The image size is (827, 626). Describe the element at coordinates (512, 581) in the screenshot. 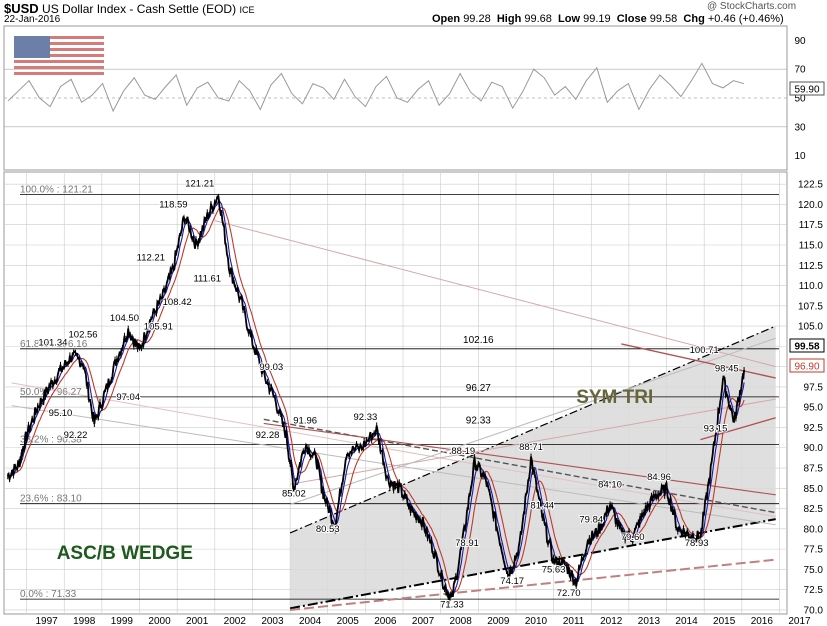

I see `price-point-label: 74.17` at that location.